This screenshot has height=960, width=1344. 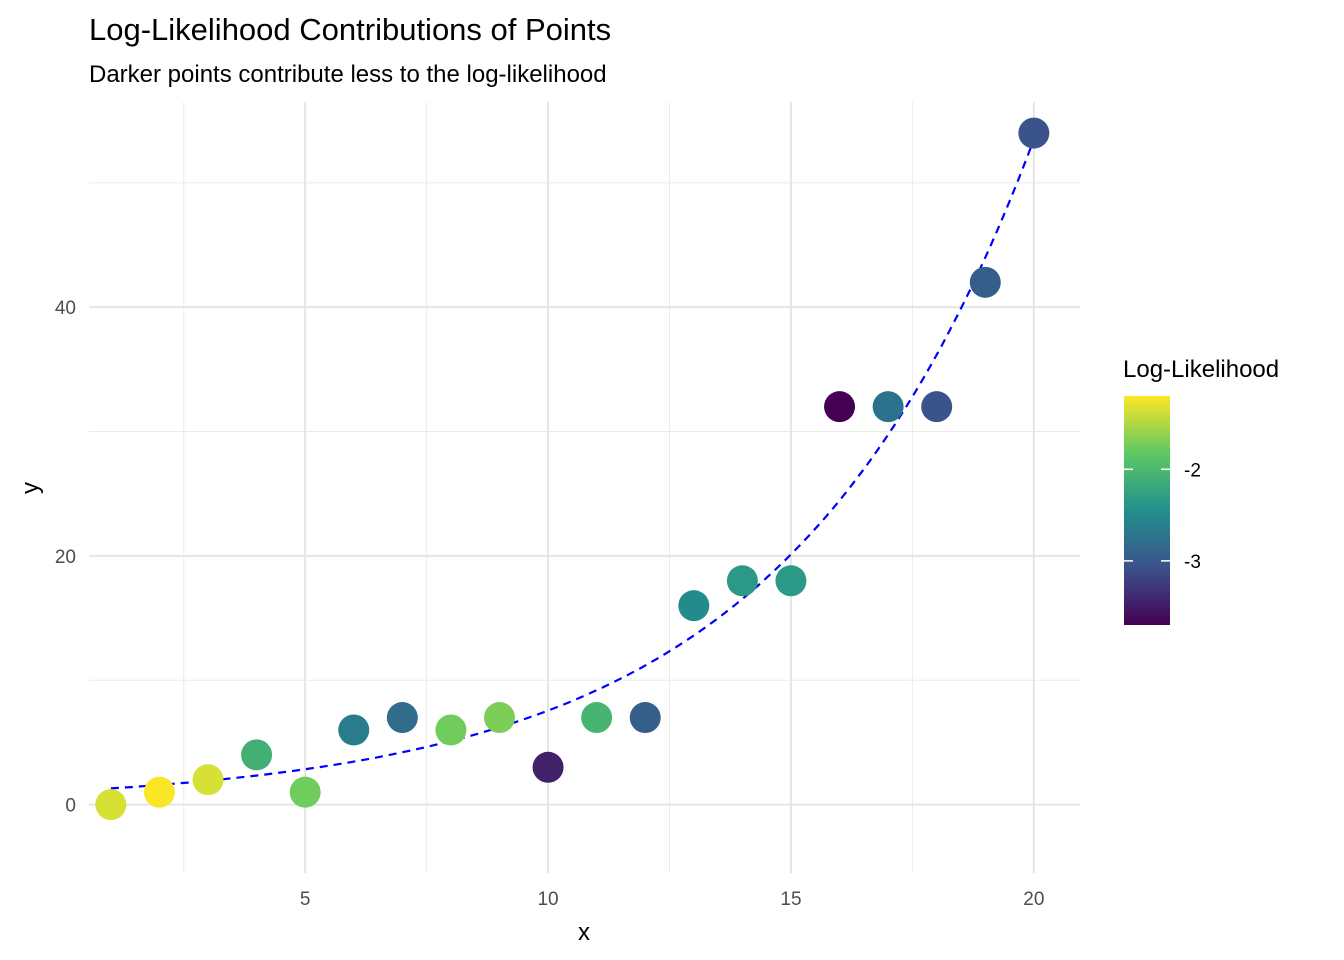 I want to click on colorbar, so click(x=1147, y=510).